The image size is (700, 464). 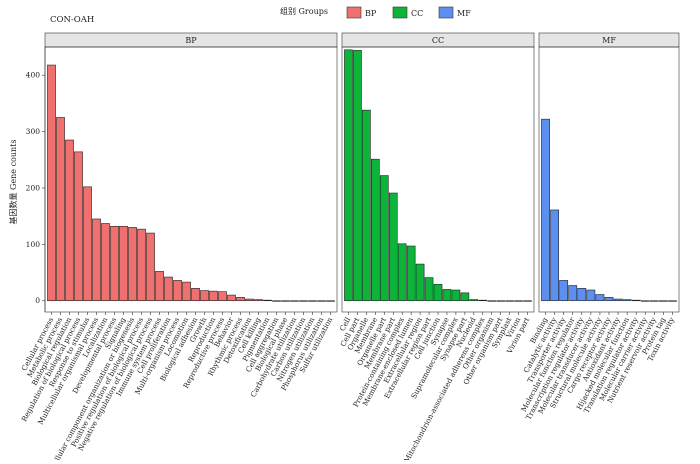 I want to click on panel-border, so click(x=609, y=179).